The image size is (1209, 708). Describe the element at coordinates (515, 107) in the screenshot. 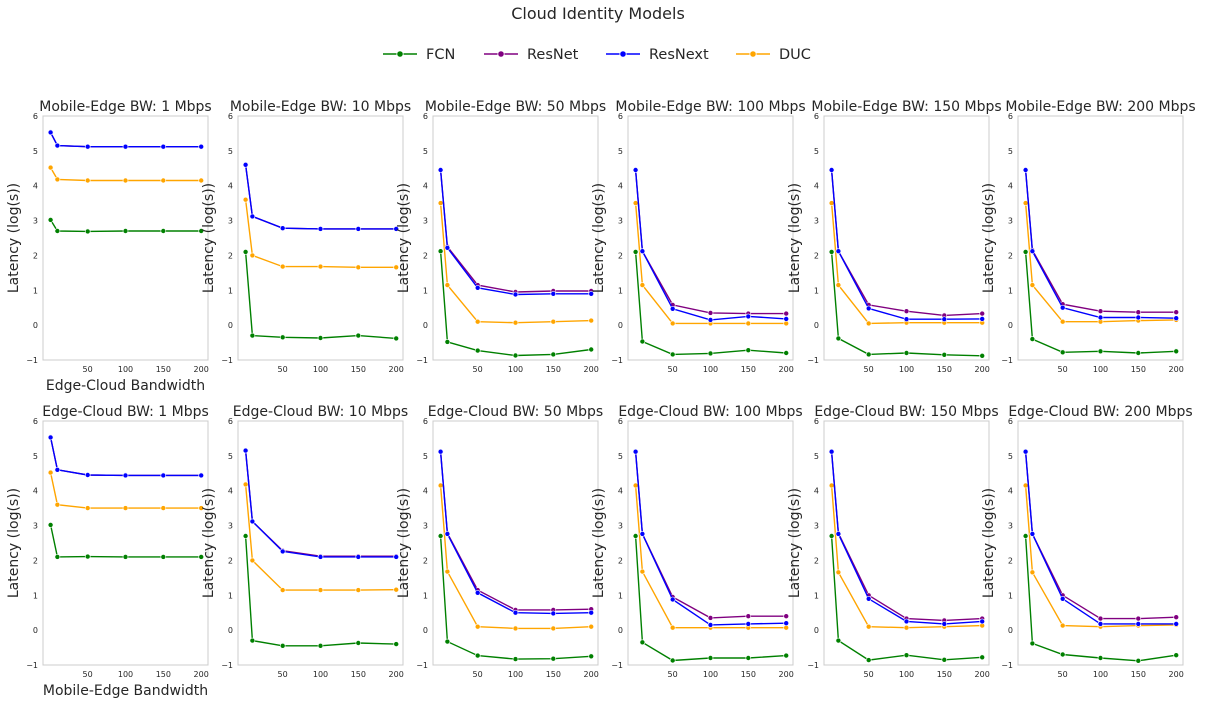

I see `panel-title: Mobile-Edge BW: 50 Mbps` at that location.